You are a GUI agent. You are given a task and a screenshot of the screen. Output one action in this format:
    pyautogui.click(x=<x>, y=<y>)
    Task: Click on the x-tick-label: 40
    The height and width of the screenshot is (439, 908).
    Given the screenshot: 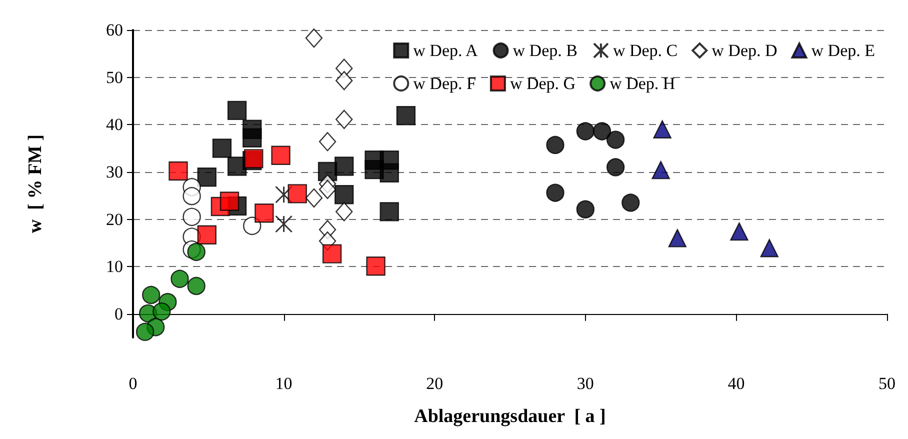 What is the action you would take?
    pyautogui.click(x=736, y=383)
    